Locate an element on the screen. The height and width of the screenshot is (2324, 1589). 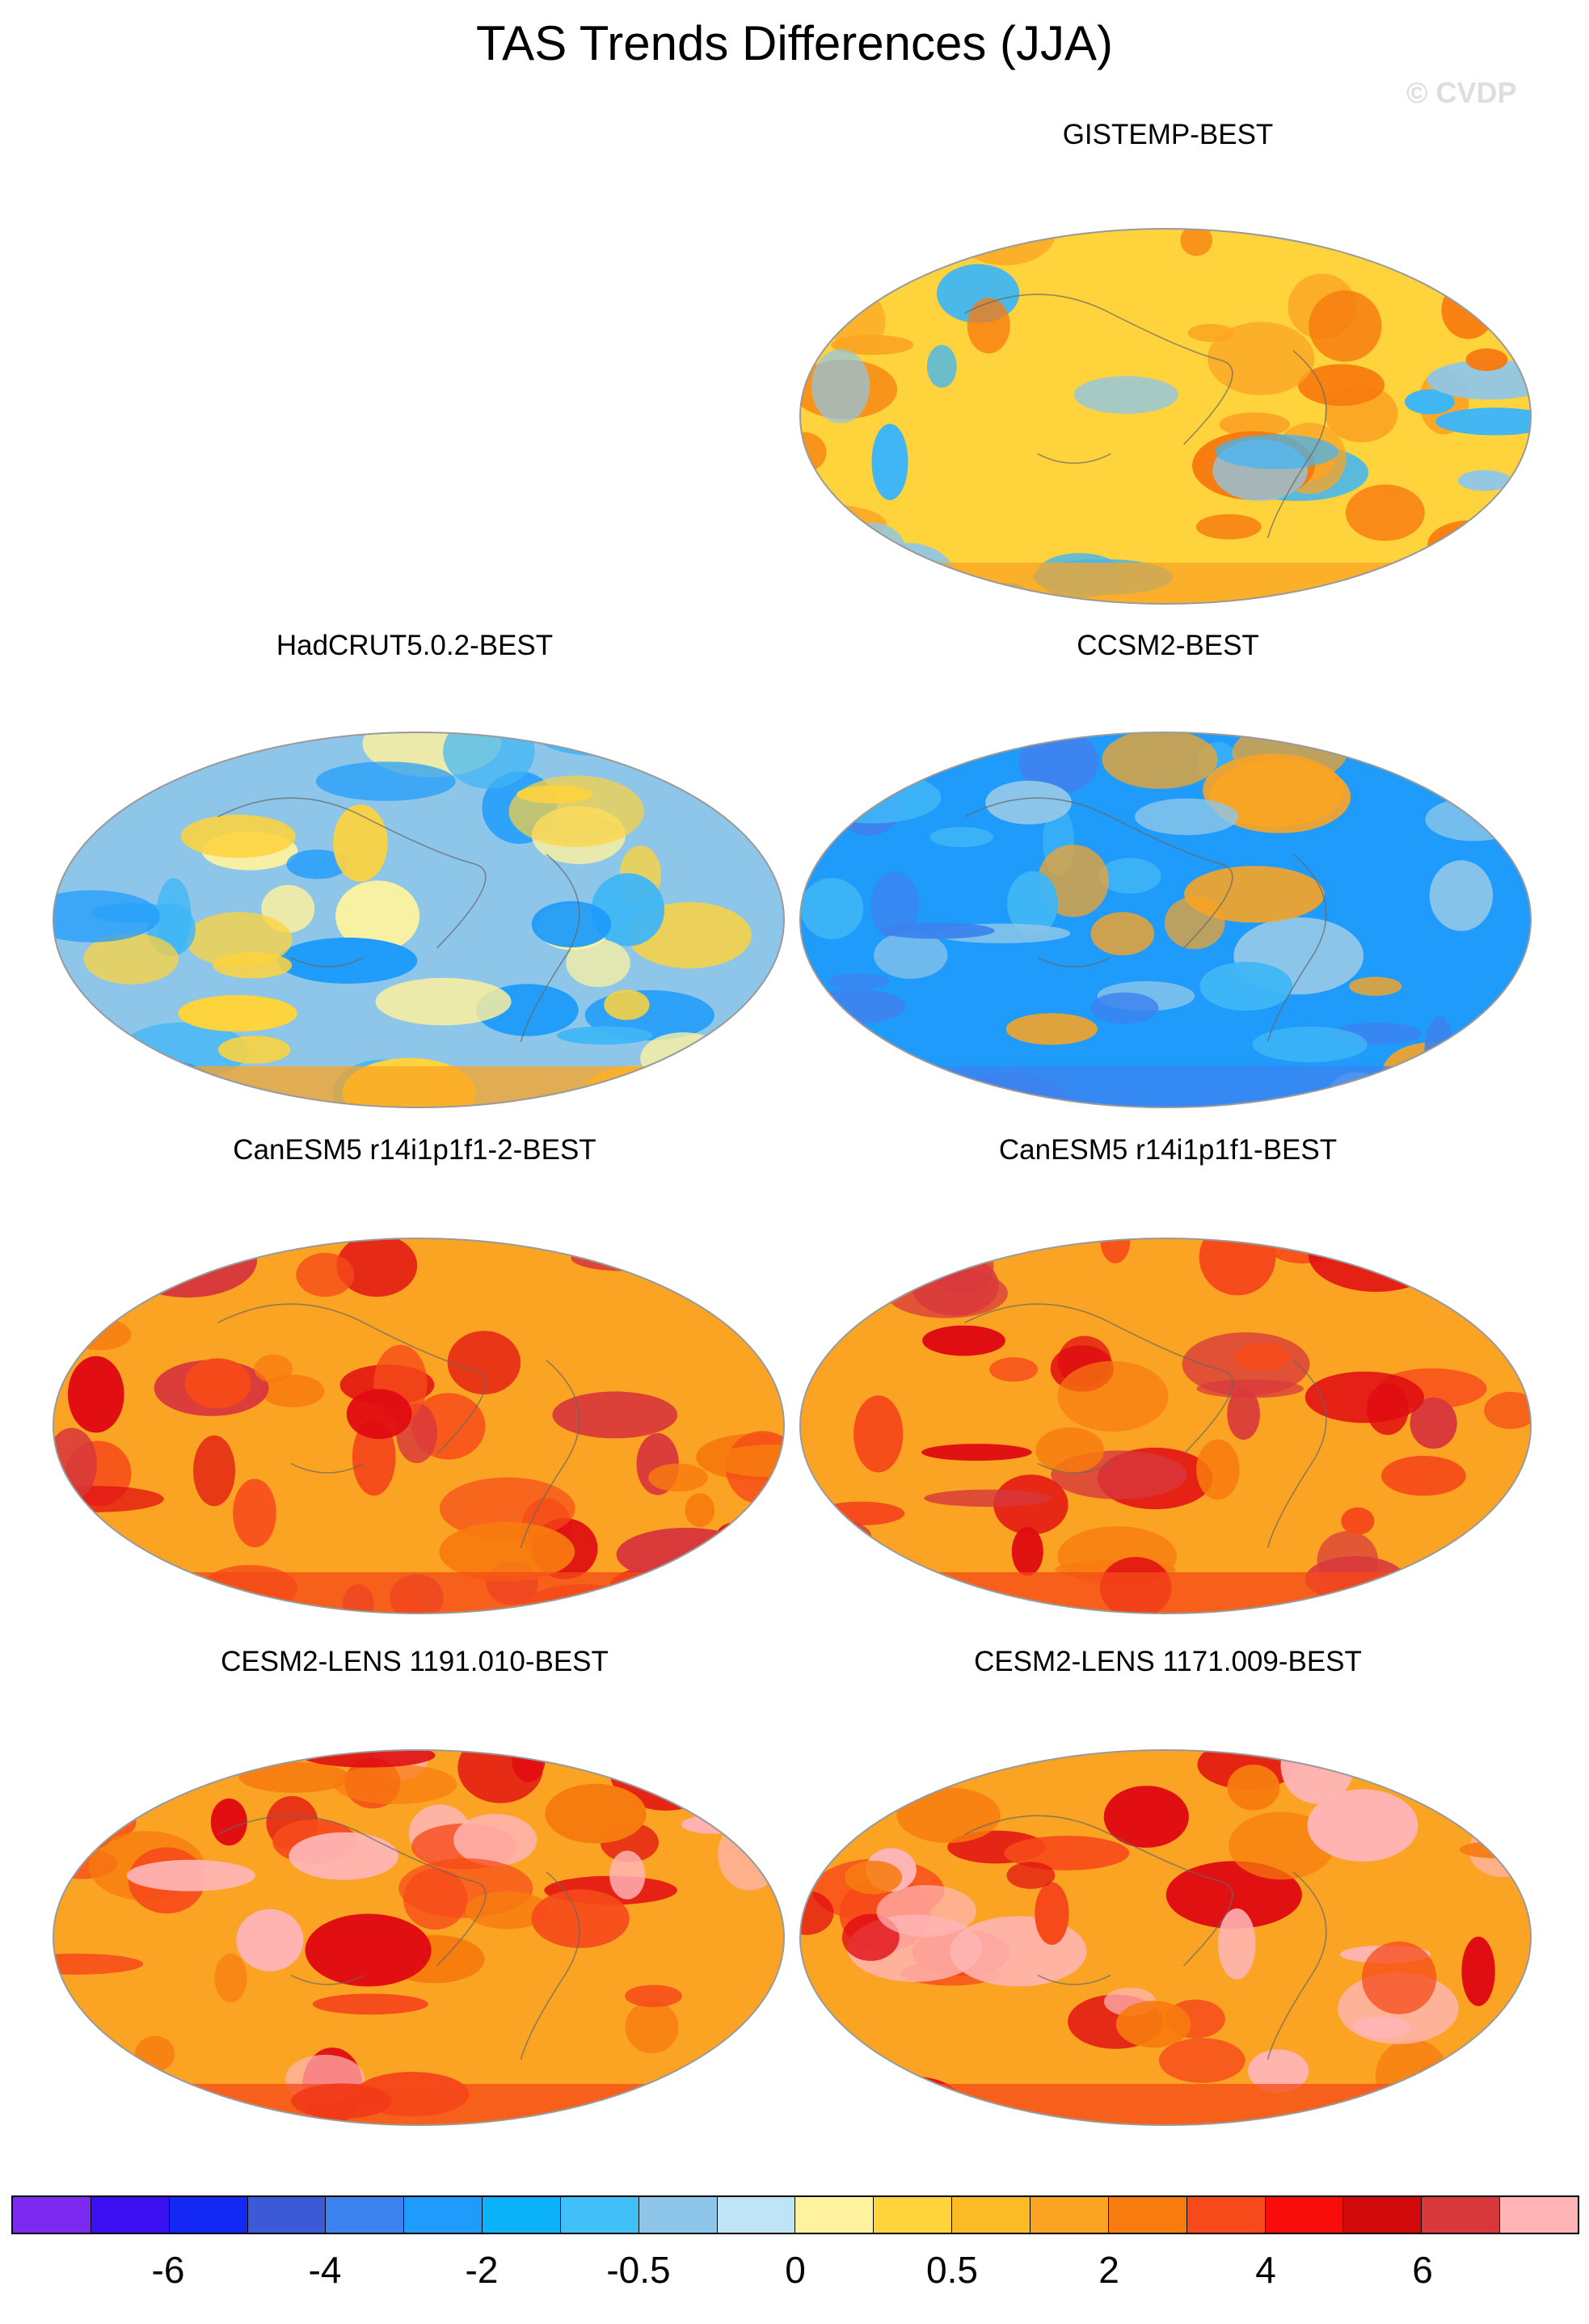
map-hadcrut5-best is located at coordinates (419, 920).